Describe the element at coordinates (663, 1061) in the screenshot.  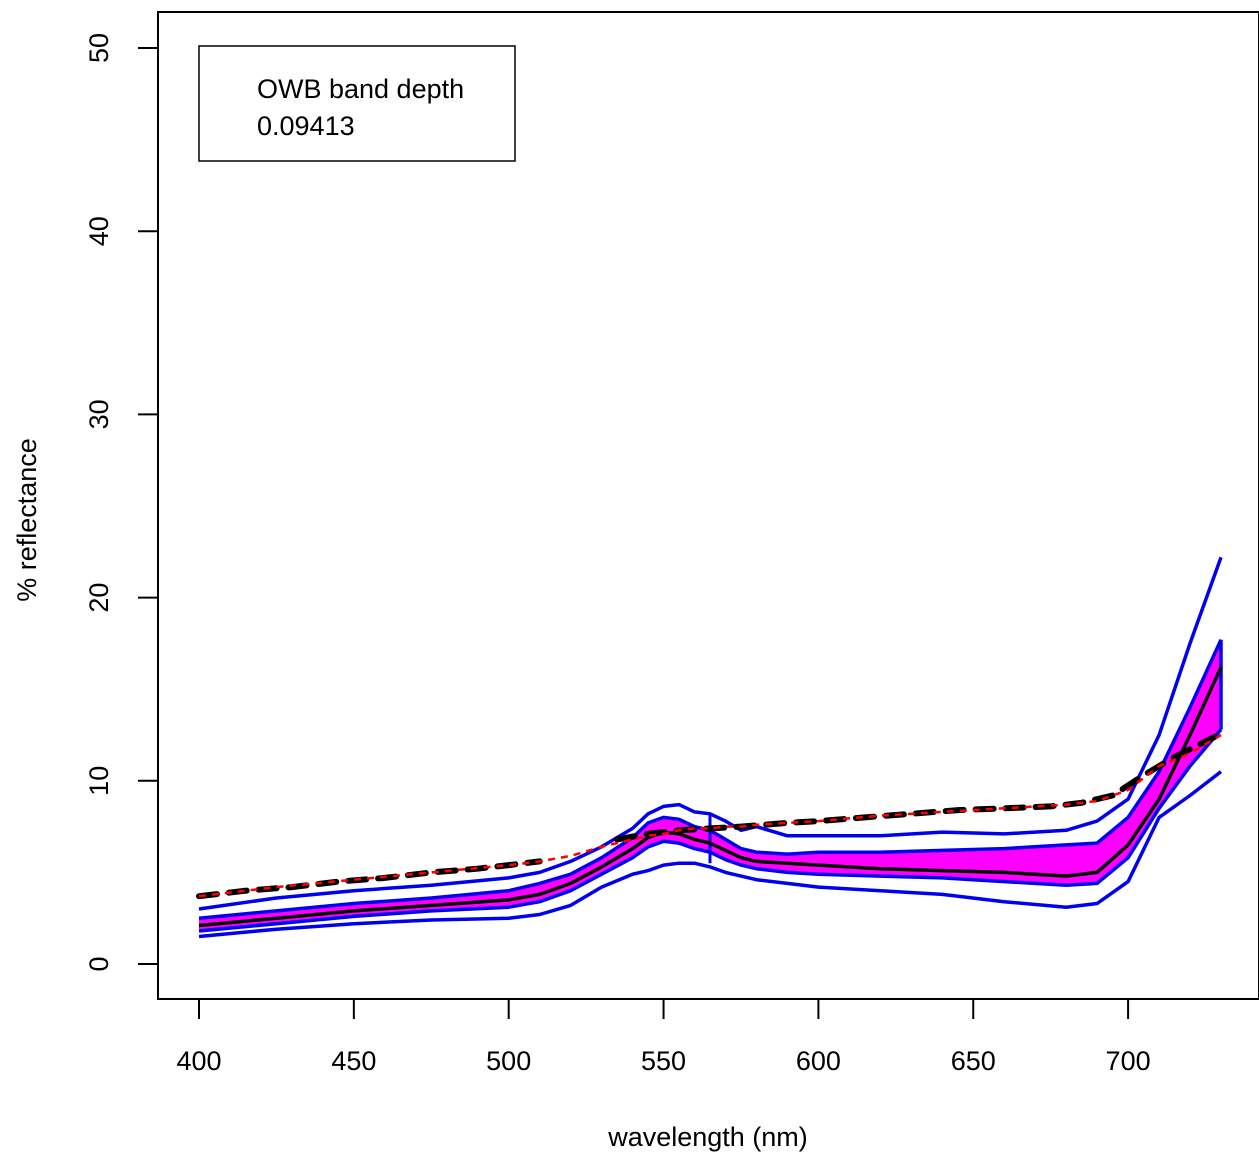
I see `x-tick-label: 550` at that location.